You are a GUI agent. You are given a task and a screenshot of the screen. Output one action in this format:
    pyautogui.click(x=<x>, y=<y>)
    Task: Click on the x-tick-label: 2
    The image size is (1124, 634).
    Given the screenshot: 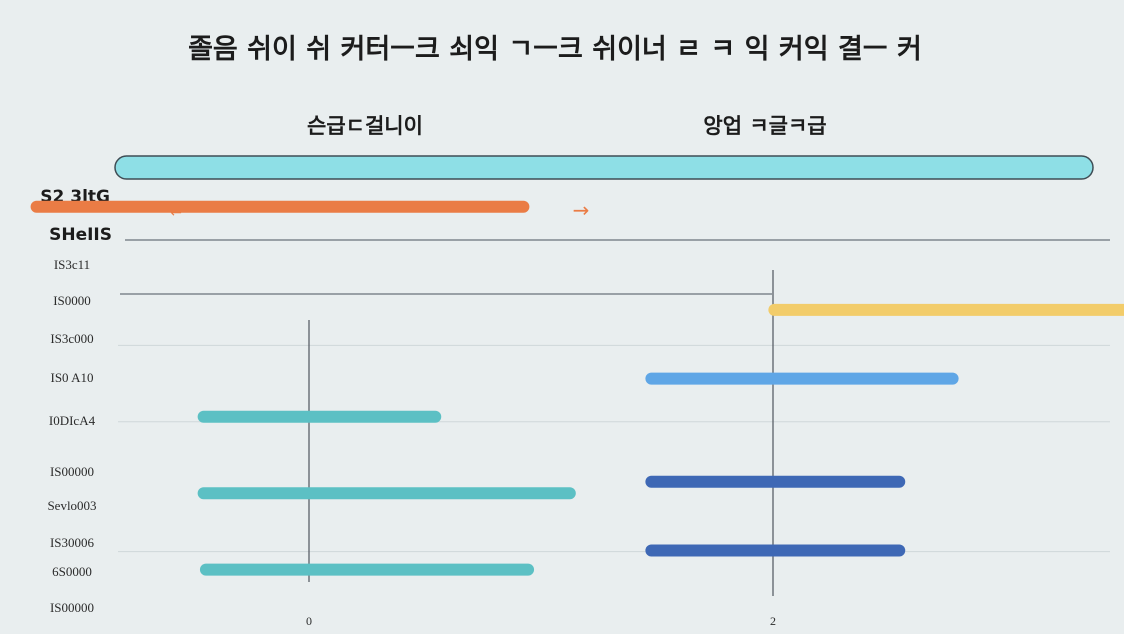 What is the action you would take?
    pyautogui.click(x=773, y=621)
    